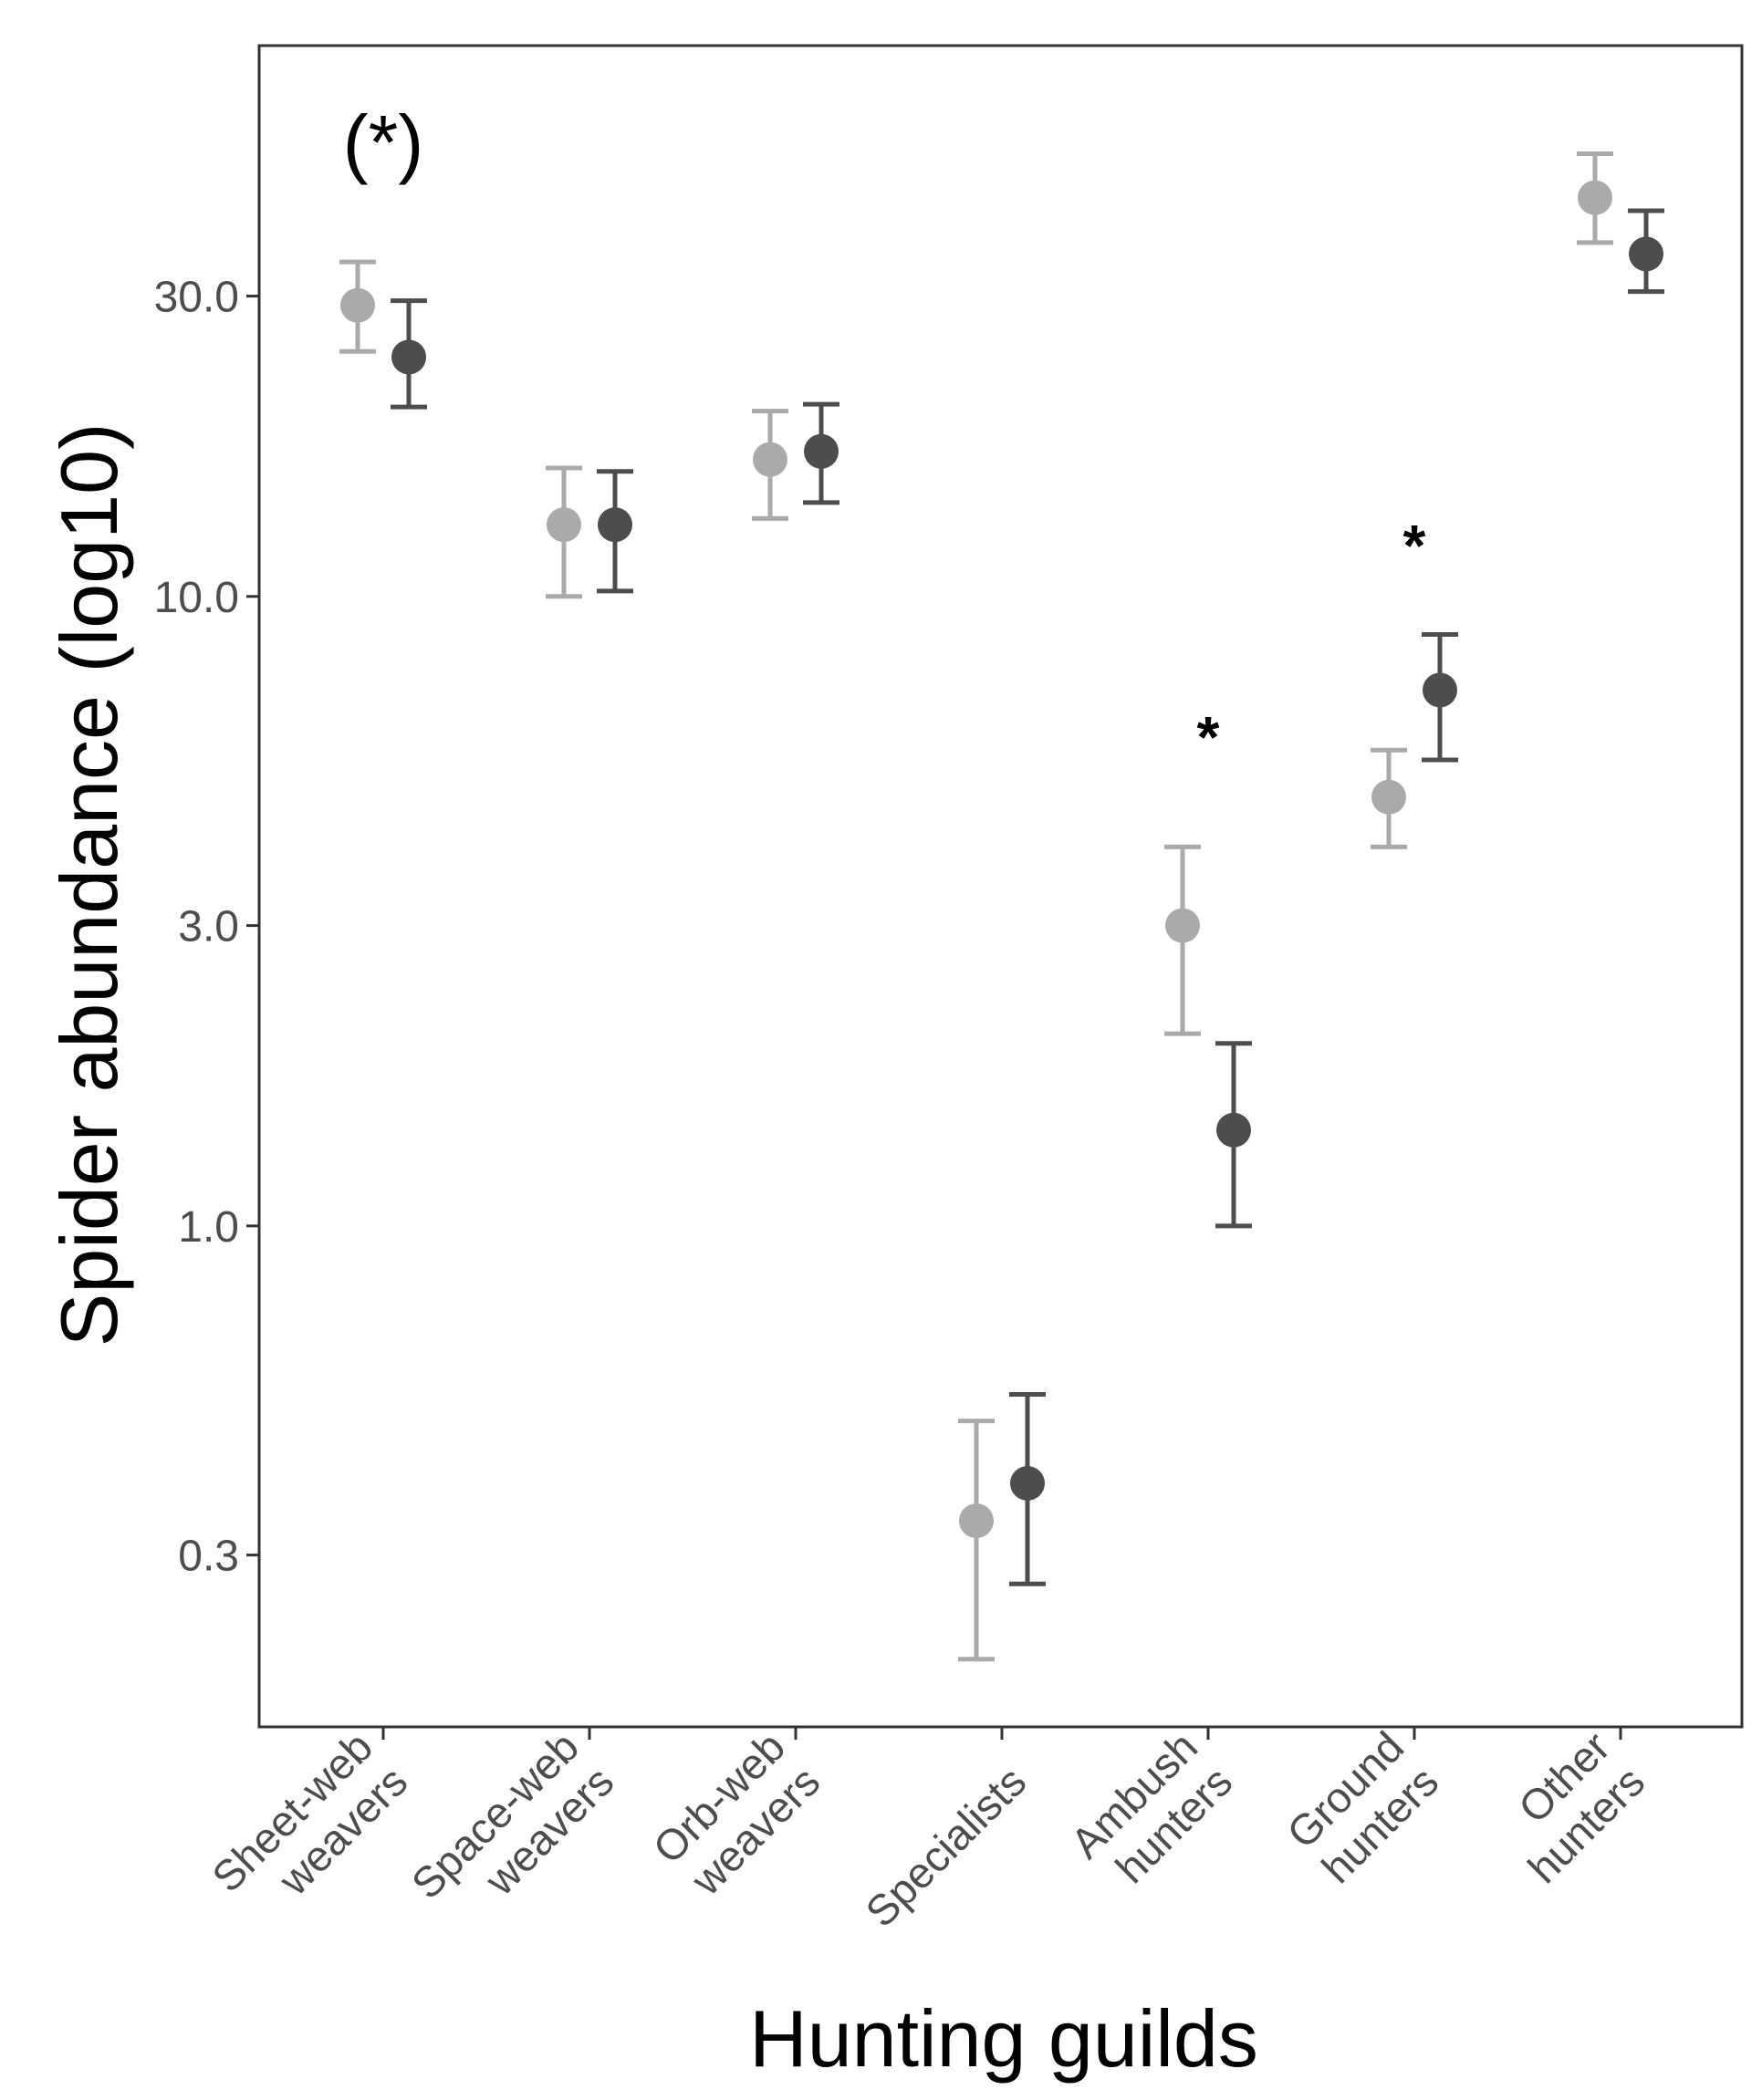 Image resolution: width=1762 pixels, height=2100 pixels. Describe the element at coordinates (196, 598) in the screenshot. I see `y-tick-label: 10.0` at that location.